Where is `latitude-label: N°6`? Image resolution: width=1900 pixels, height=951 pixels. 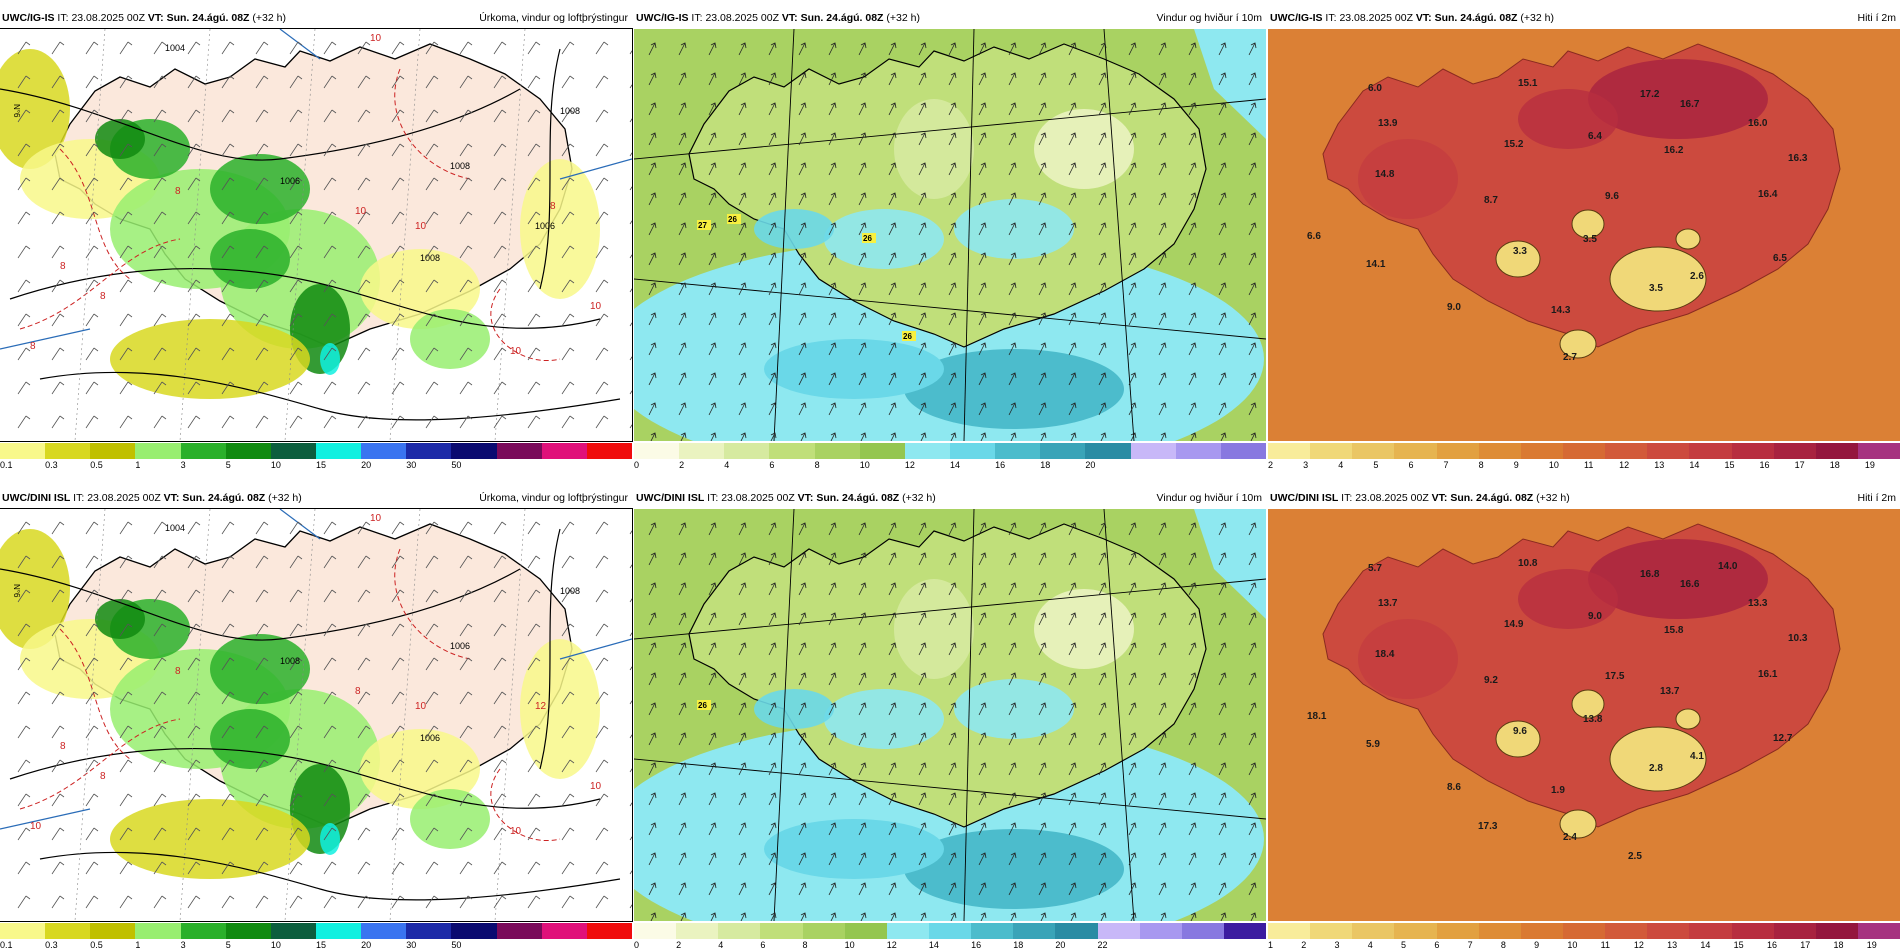
latitude-label: N°6 is located at coordinates (16, 591).